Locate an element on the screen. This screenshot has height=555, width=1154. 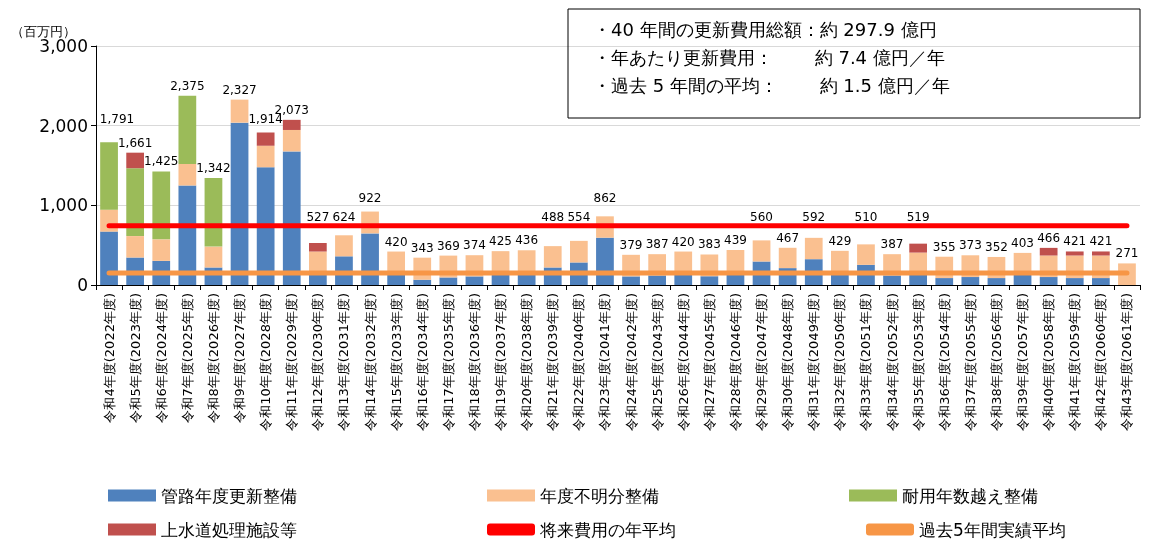
x-tick-label: 令和33年度(2051年度) is located at coordinates (866, 362).